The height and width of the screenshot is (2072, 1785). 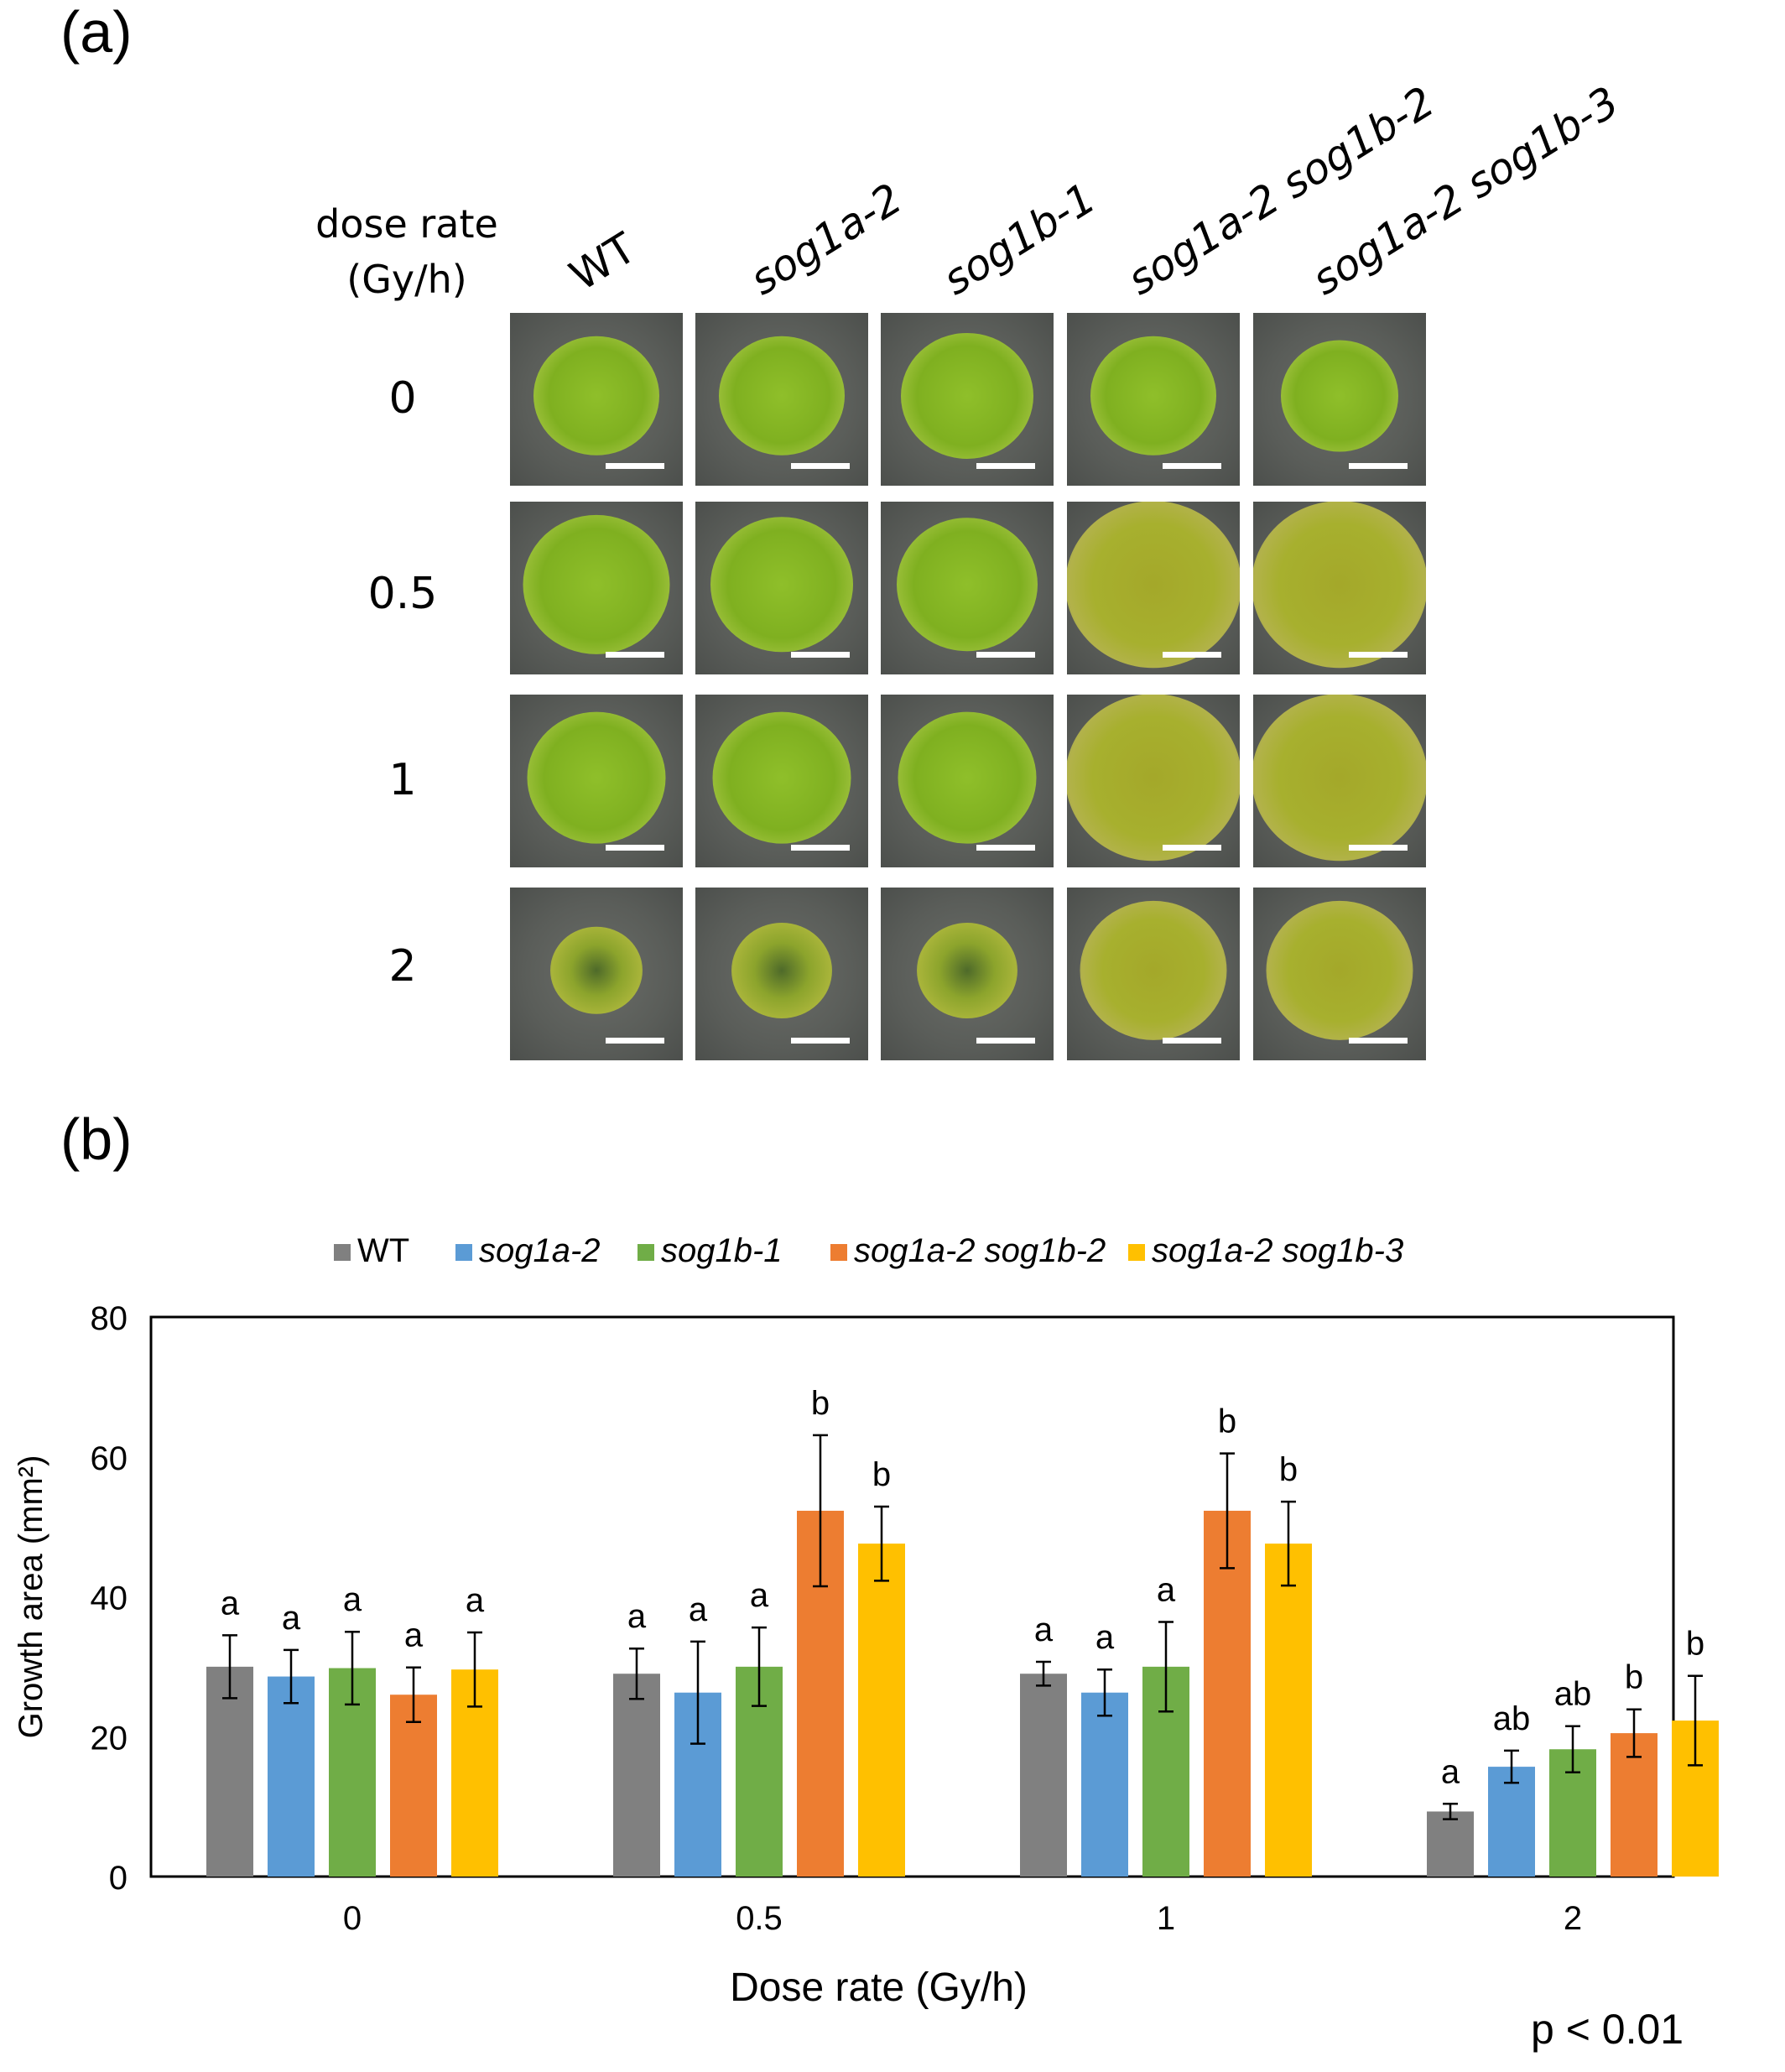 I want to click on row-label-0: 0, so click(x=402, y=398).